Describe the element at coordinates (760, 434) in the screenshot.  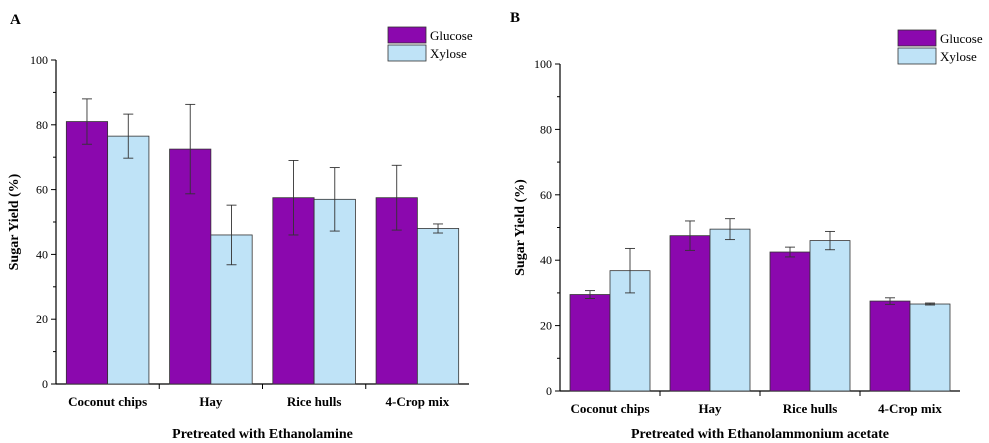
I see `x-axis-title: Pretreated with Ethanolammonium acetate` at that location.